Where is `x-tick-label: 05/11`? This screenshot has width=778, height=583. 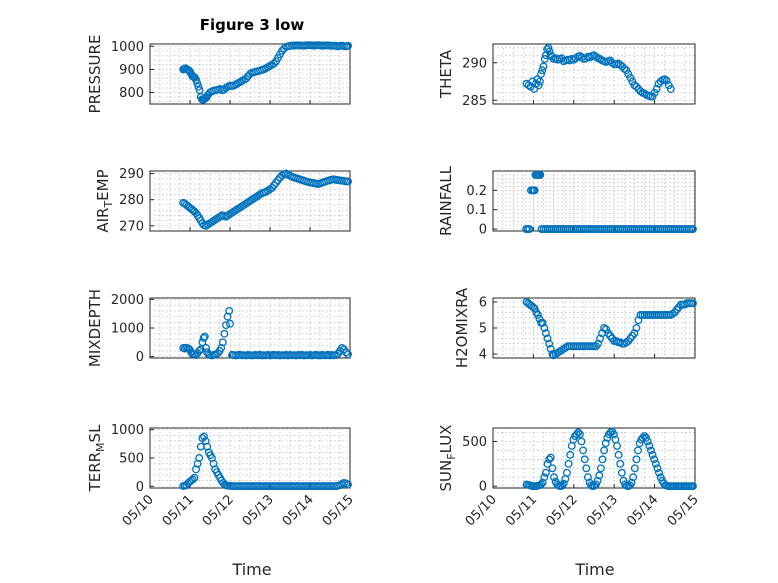
x-tick-label: 05/11 is located at coordinates (178, 510).